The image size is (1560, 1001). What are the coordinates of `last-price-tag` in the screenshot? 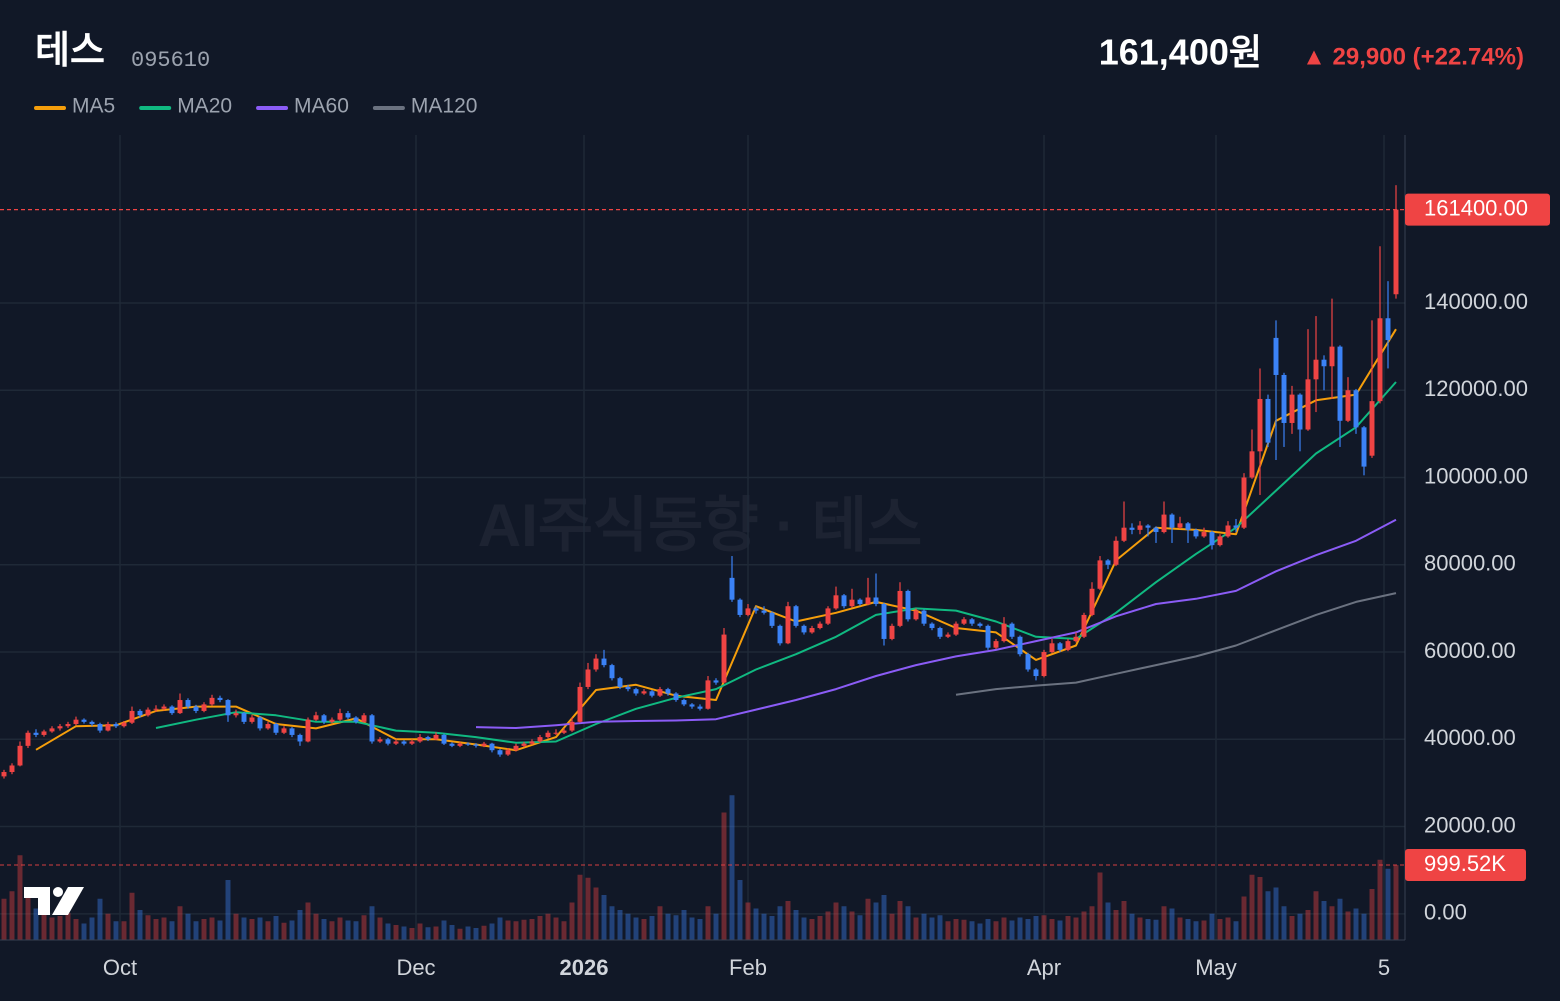 It's located at (1477, 209).